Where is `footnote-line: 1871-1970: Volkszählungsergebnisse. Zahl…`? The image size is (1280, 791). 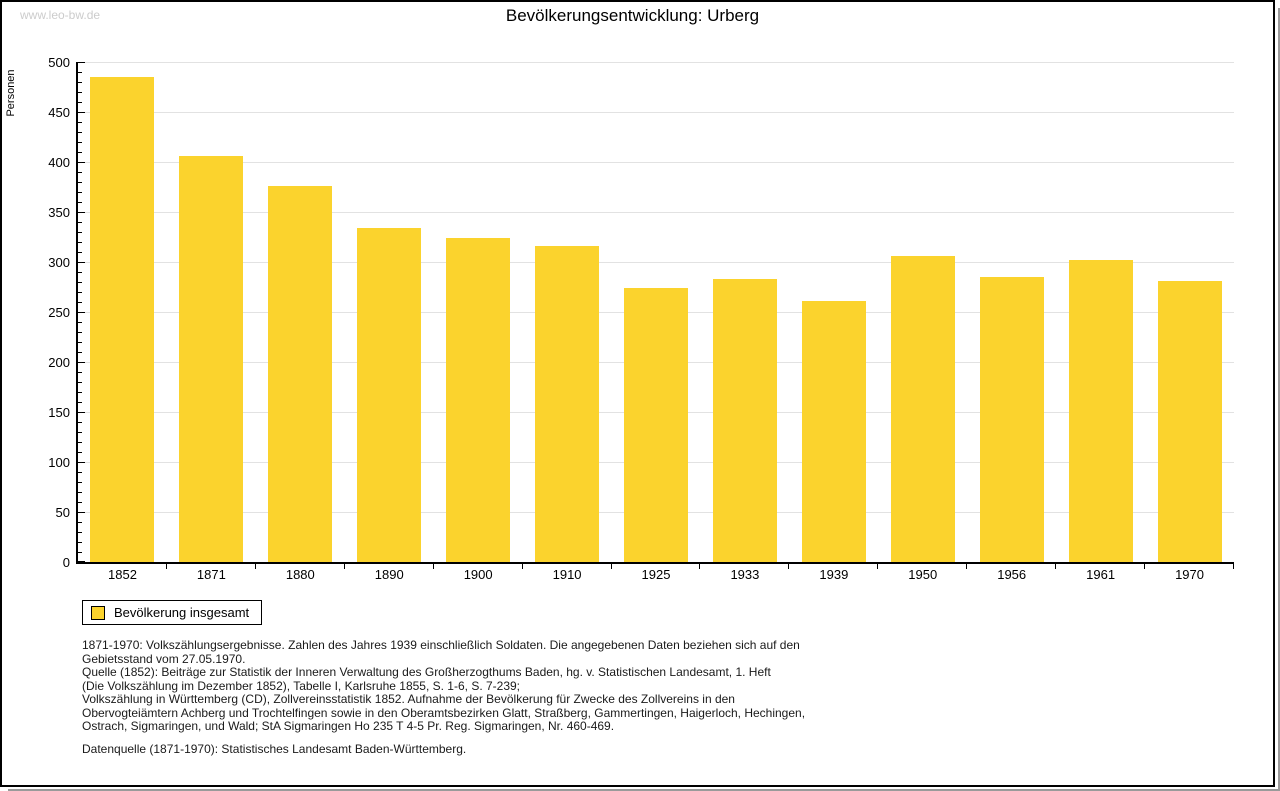 footnote-line: 1871-1970: Volkszählungsergebnisse. Zahl… is located at coordinates (441, 645).